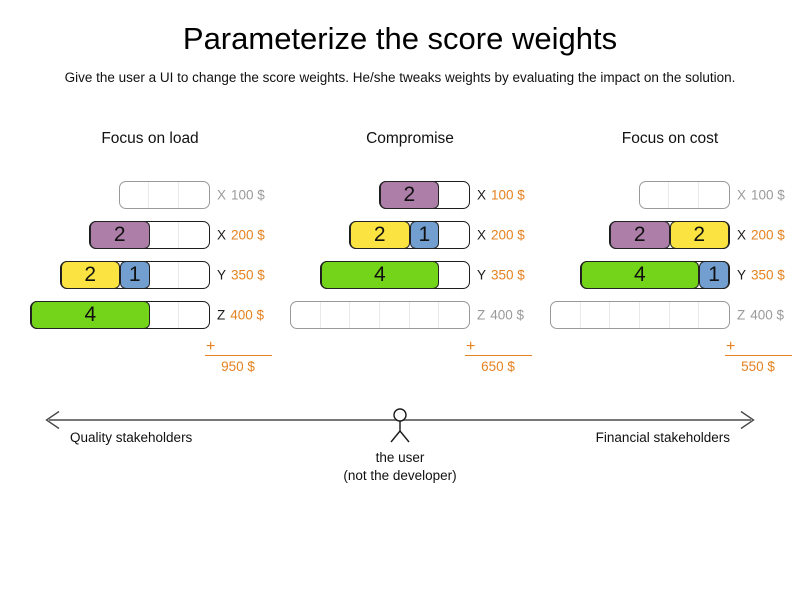  Describe the element at coordinates (747, 420) in the screenshot. I see `right-arrowhead-icon` at that location.